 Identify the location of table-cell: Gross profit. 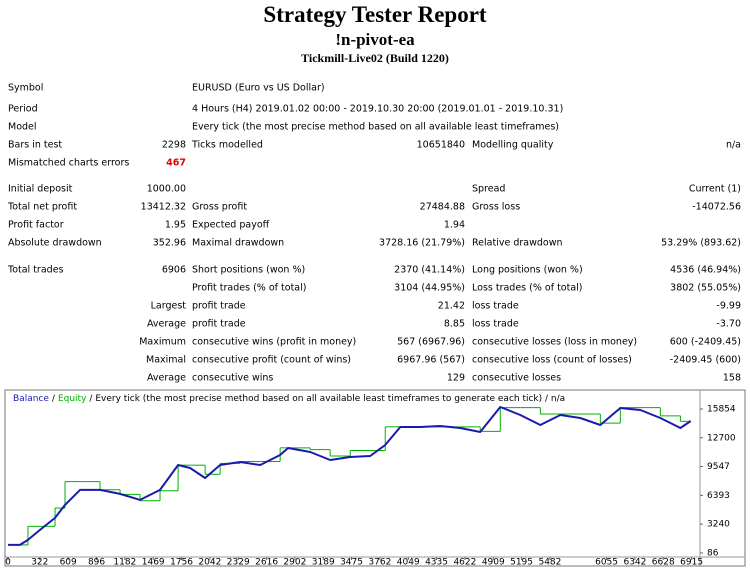
(220, 207).